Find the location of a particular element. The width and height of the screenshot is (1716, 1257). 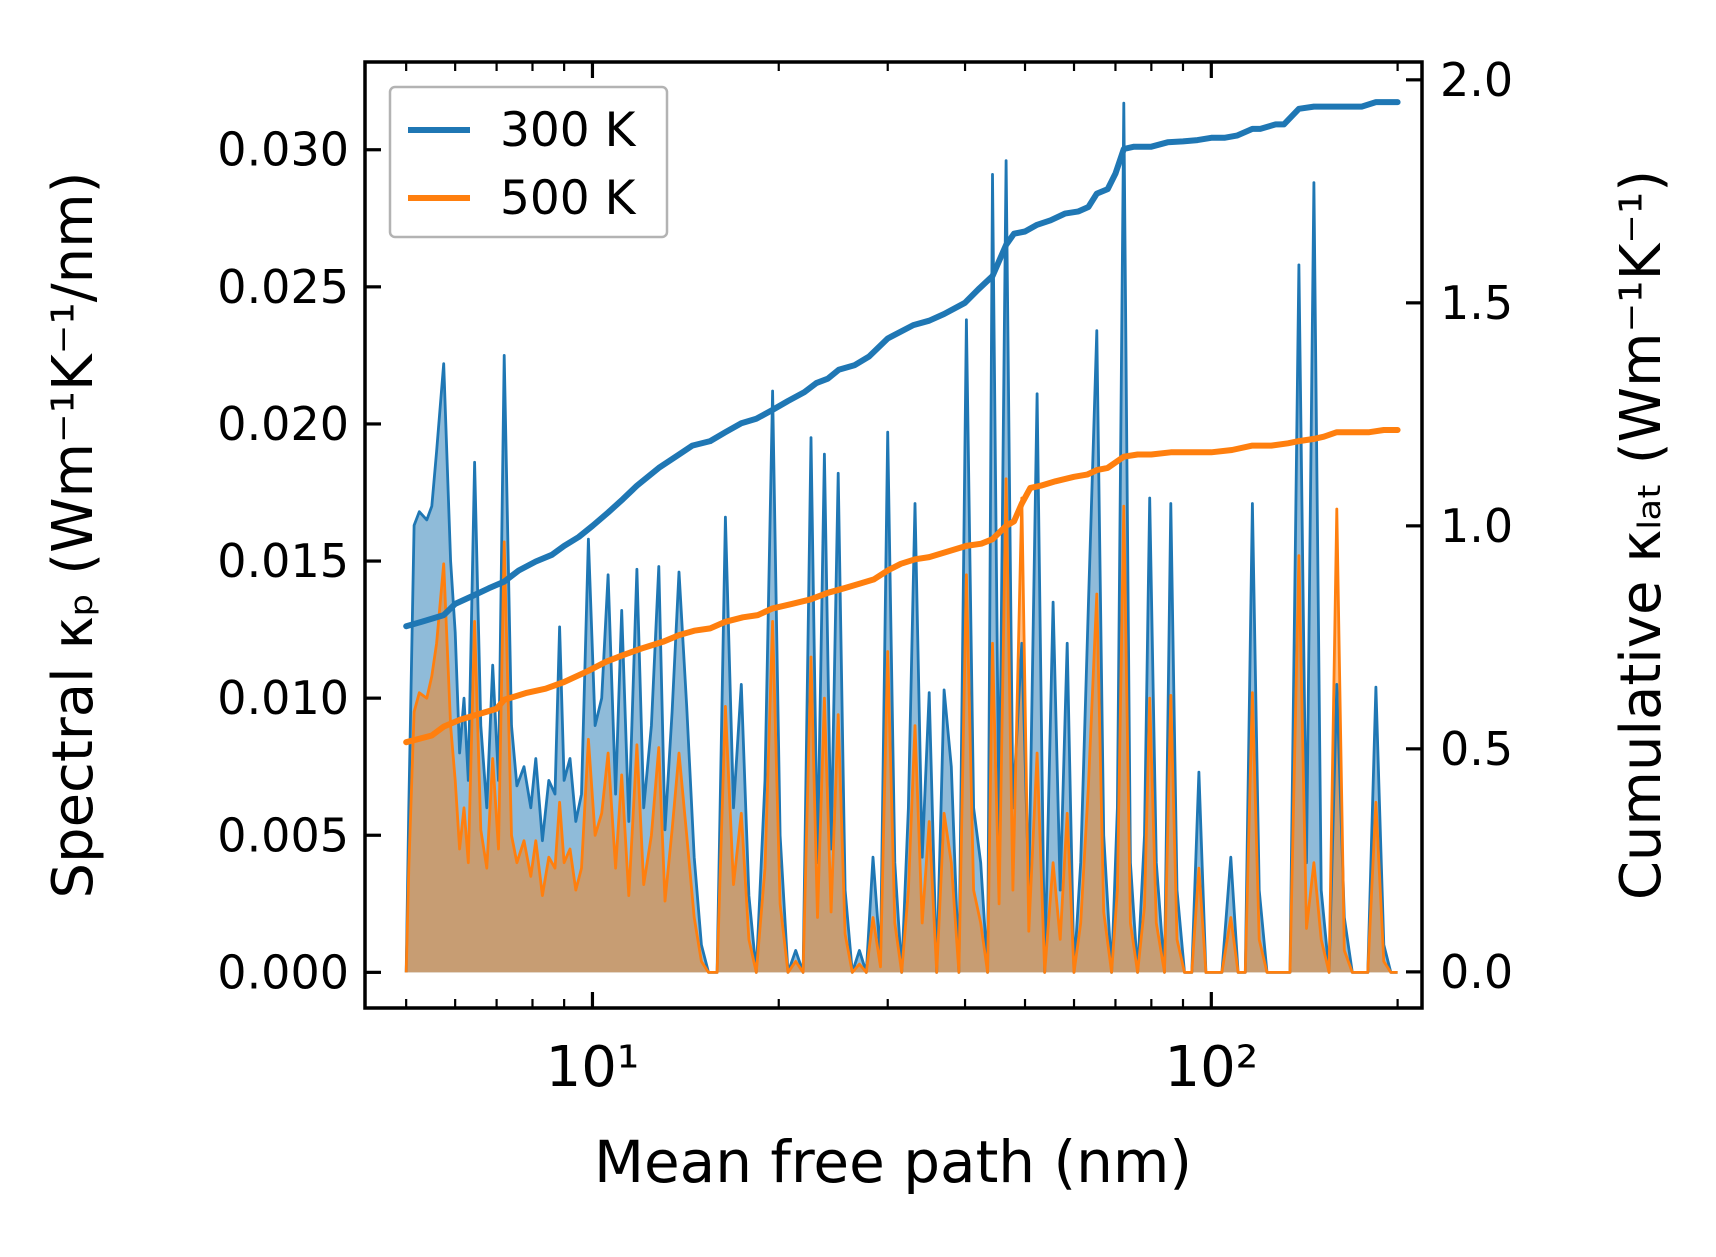

cumulative-line-500-k-cumulative is located at coordinates (902, 586).